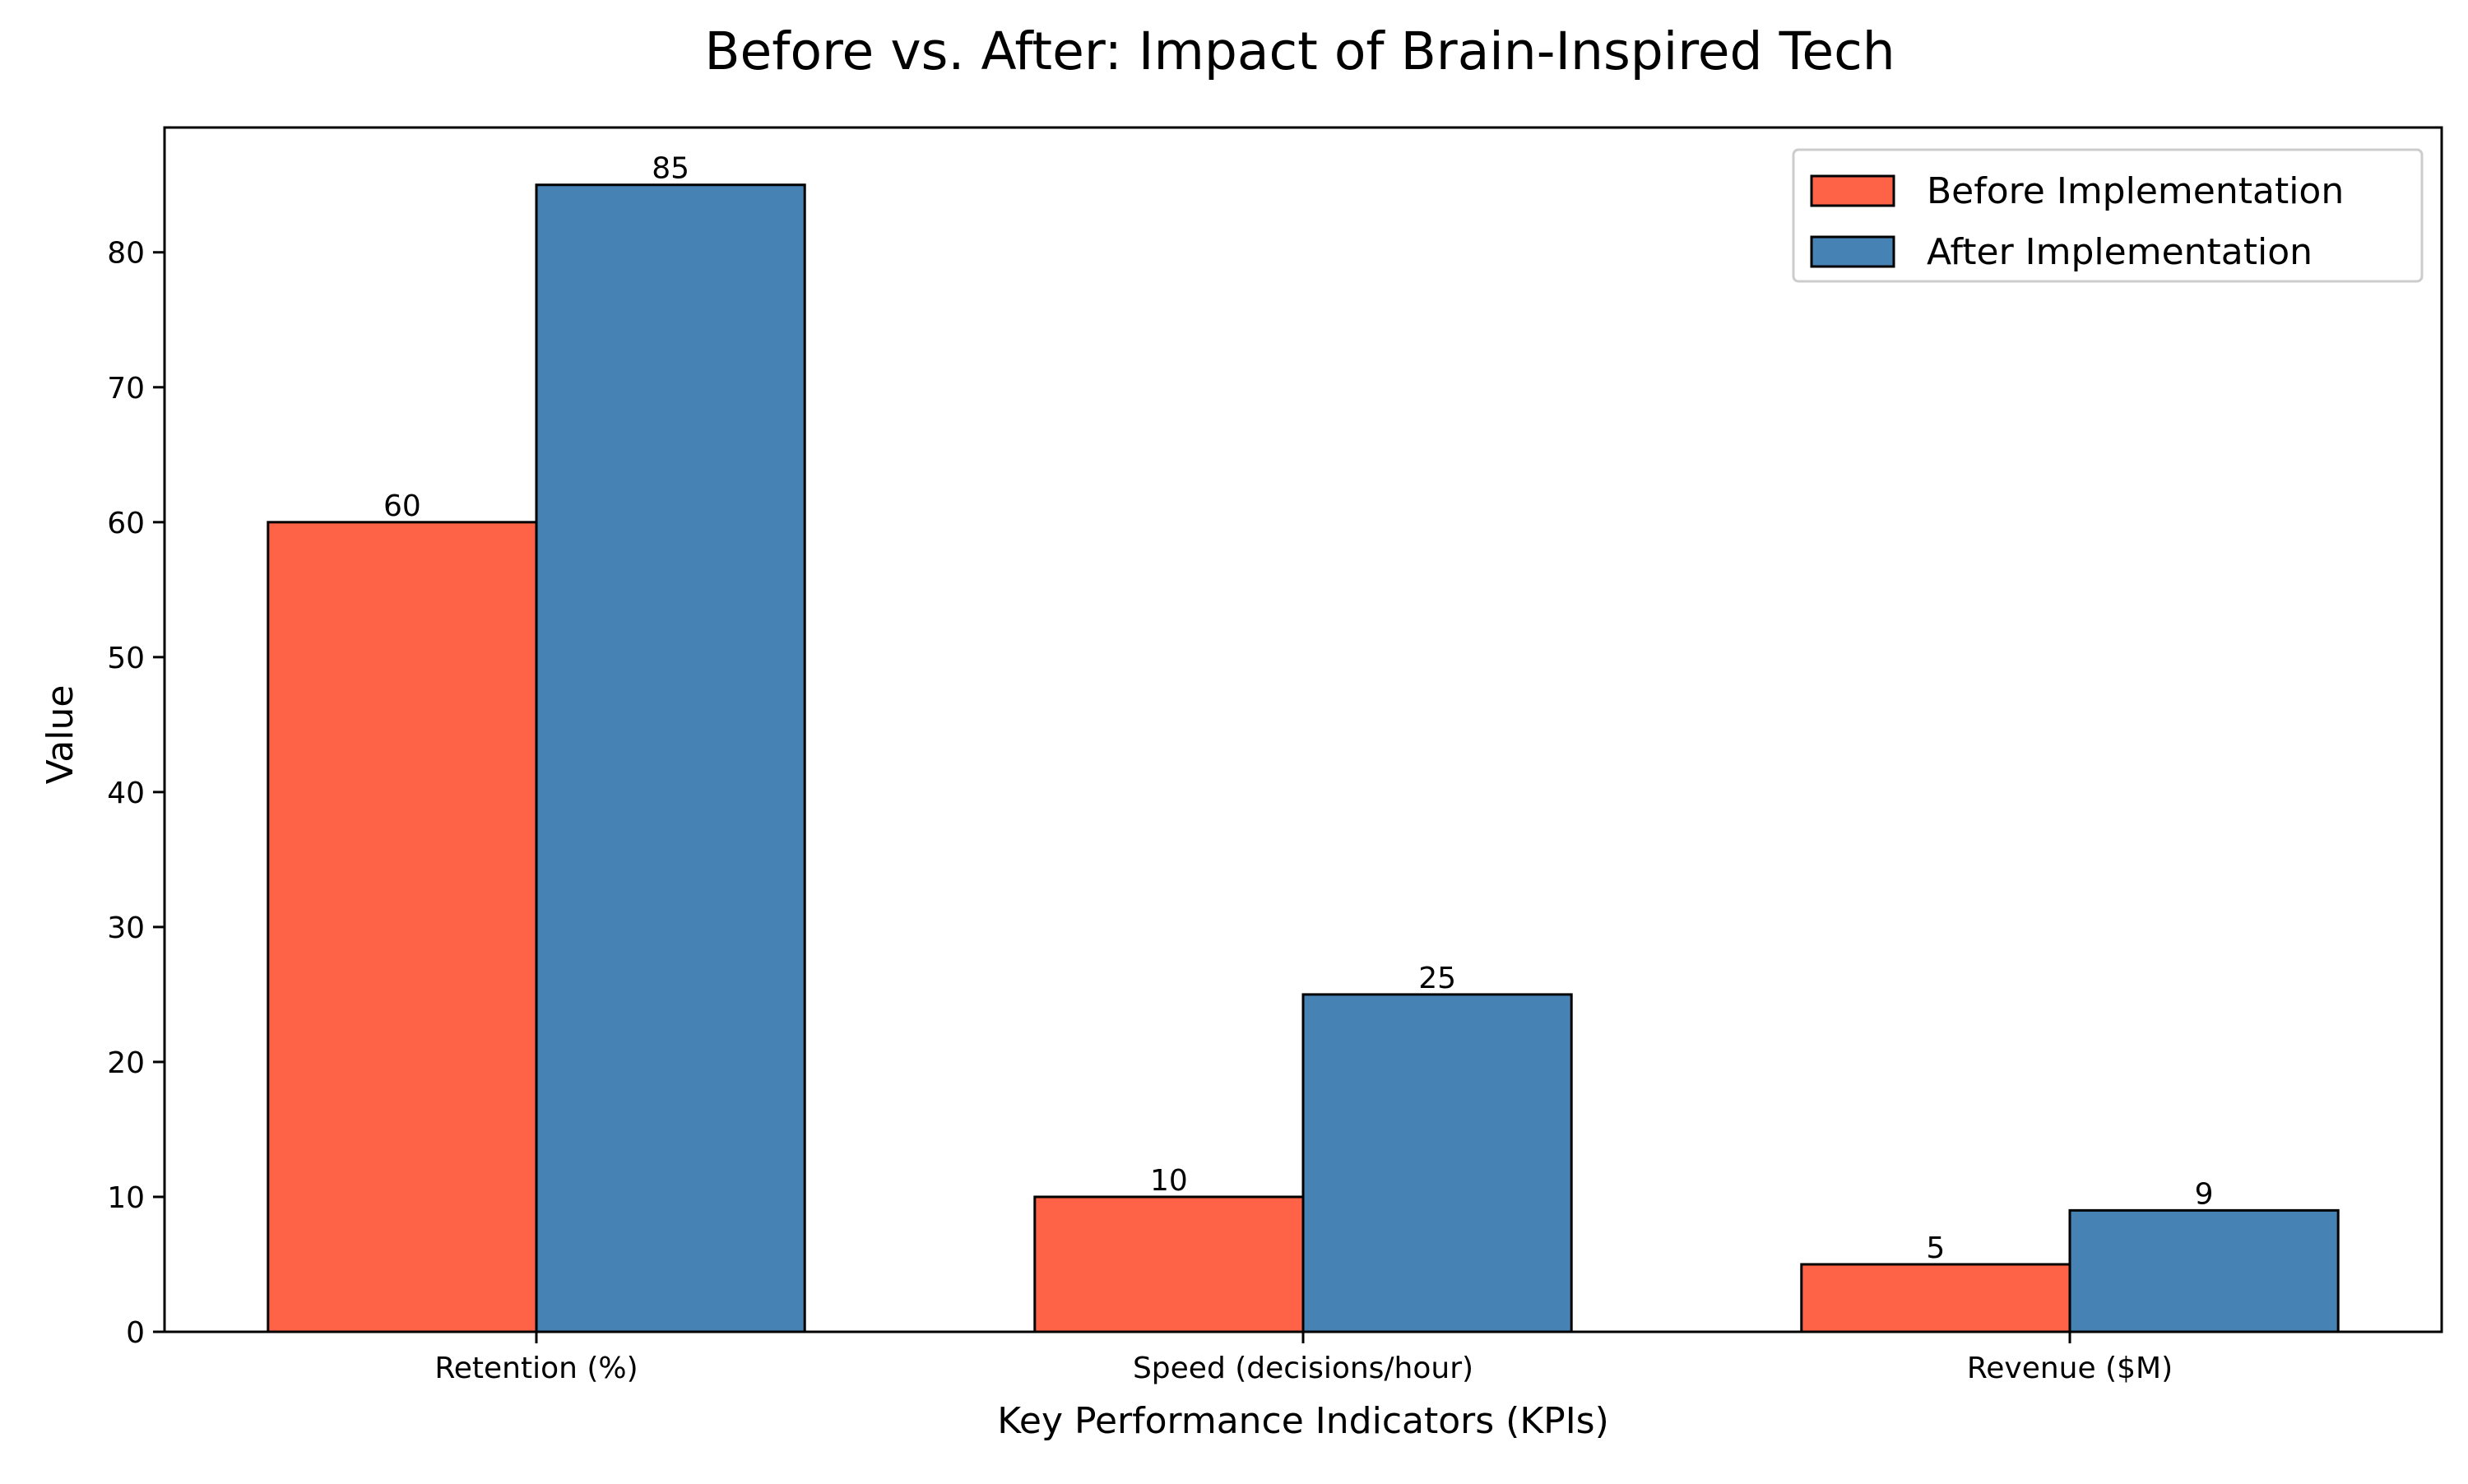  What do you see at coordinates (1169, 1181) in the screenshot?
I see `data-label-before-1: 10` at bounding box center [1169, 1181].